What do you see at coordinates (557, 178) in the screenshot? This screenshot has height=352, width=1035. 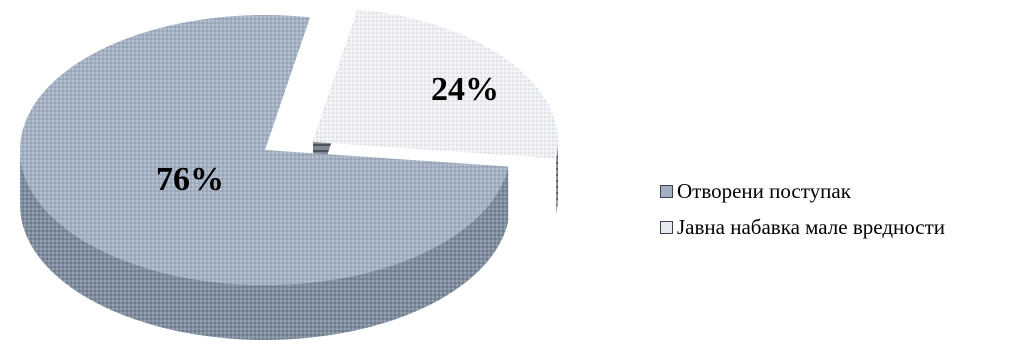 I see `pie-slice-side` at bounding box center [557, 178].